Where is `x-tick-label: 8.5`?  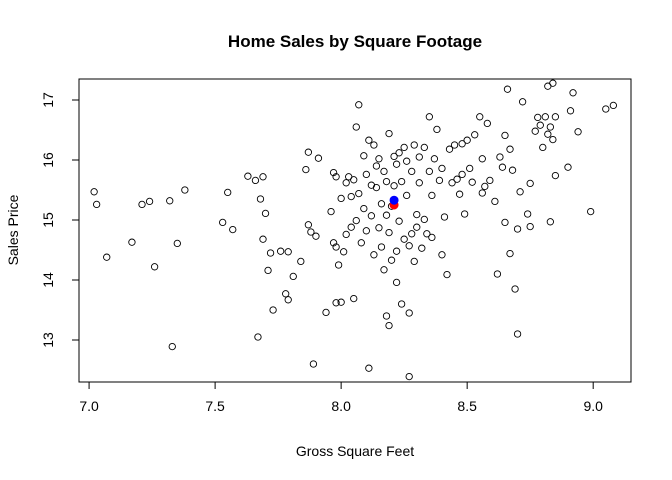
x-tick-label: 8.5 is located at coordinates (467, 406).